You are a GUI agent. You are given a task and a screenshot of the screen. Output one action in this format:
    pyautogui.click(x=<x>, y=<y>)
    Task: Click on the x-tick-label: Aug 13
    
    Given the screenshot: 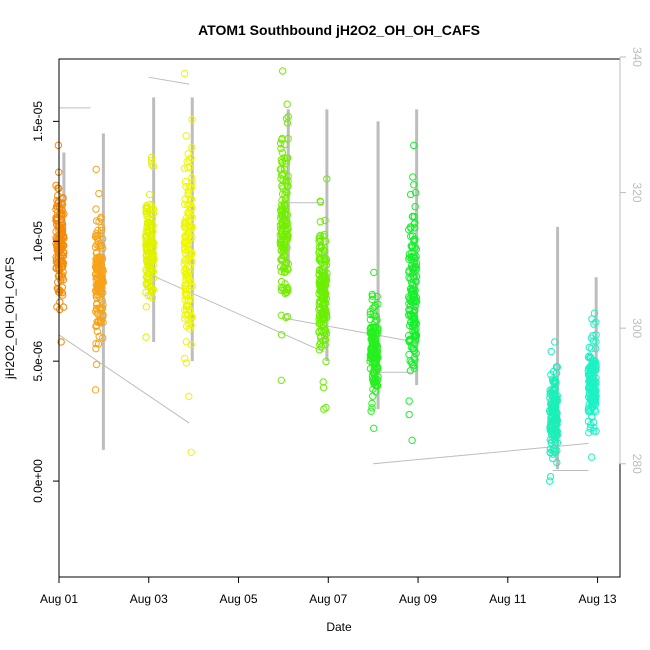 What is the action you would take?
    pyautogui.click(x=598, y=599)
    